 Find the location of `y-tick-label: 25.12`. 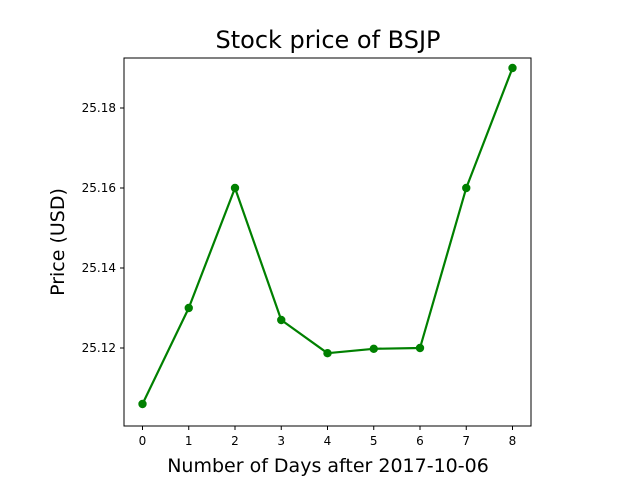

y-tick-label: 25.12 is located at coordinates (99, 348).